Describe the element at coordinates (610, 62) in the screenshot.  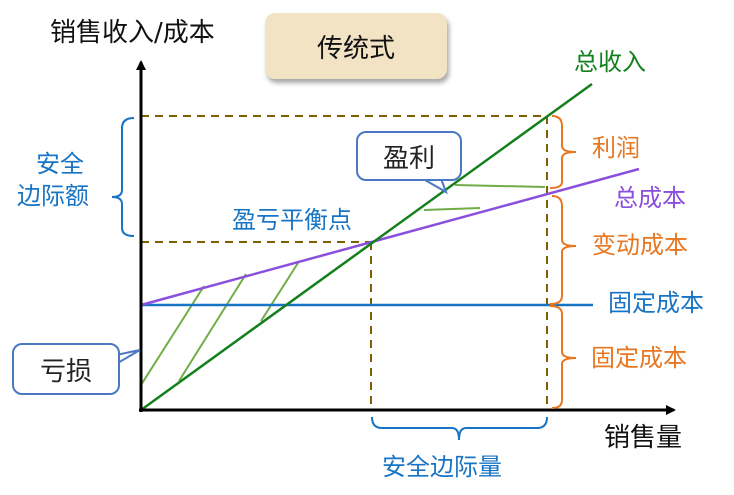
I see `total-revenue-label: 总收入` at that location.